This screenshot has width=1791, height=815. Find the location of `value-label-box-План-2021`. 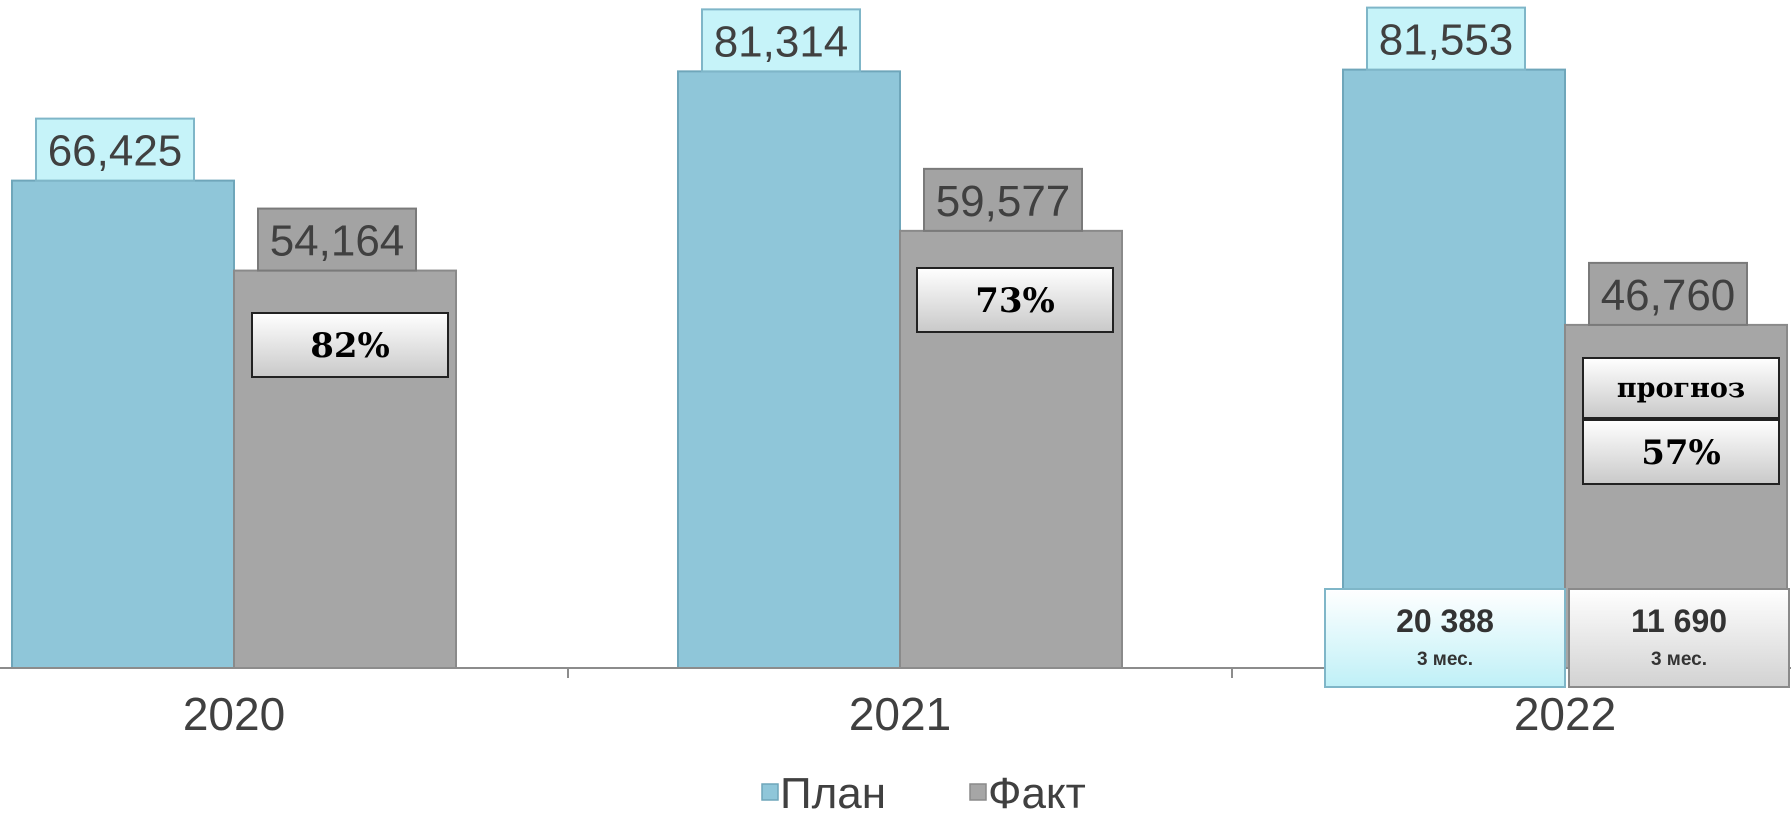

value-label-box-План-2021 is located at coordinates (781, 40).